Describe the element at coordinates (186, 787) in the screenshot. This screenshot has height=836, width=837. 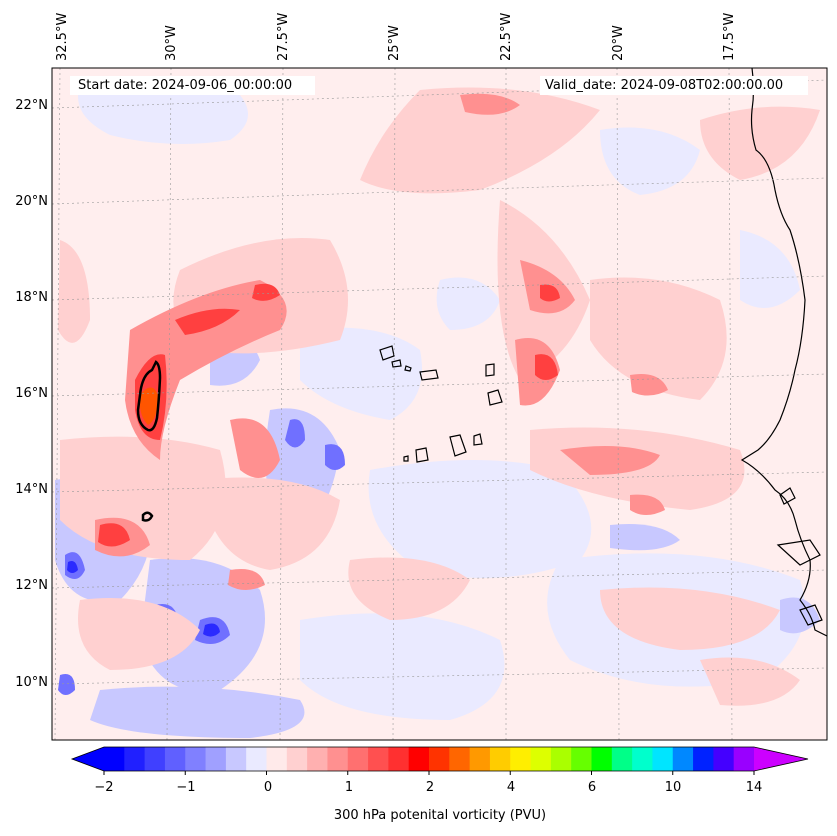
I see `cbar-tick-m1: −1` at that location.